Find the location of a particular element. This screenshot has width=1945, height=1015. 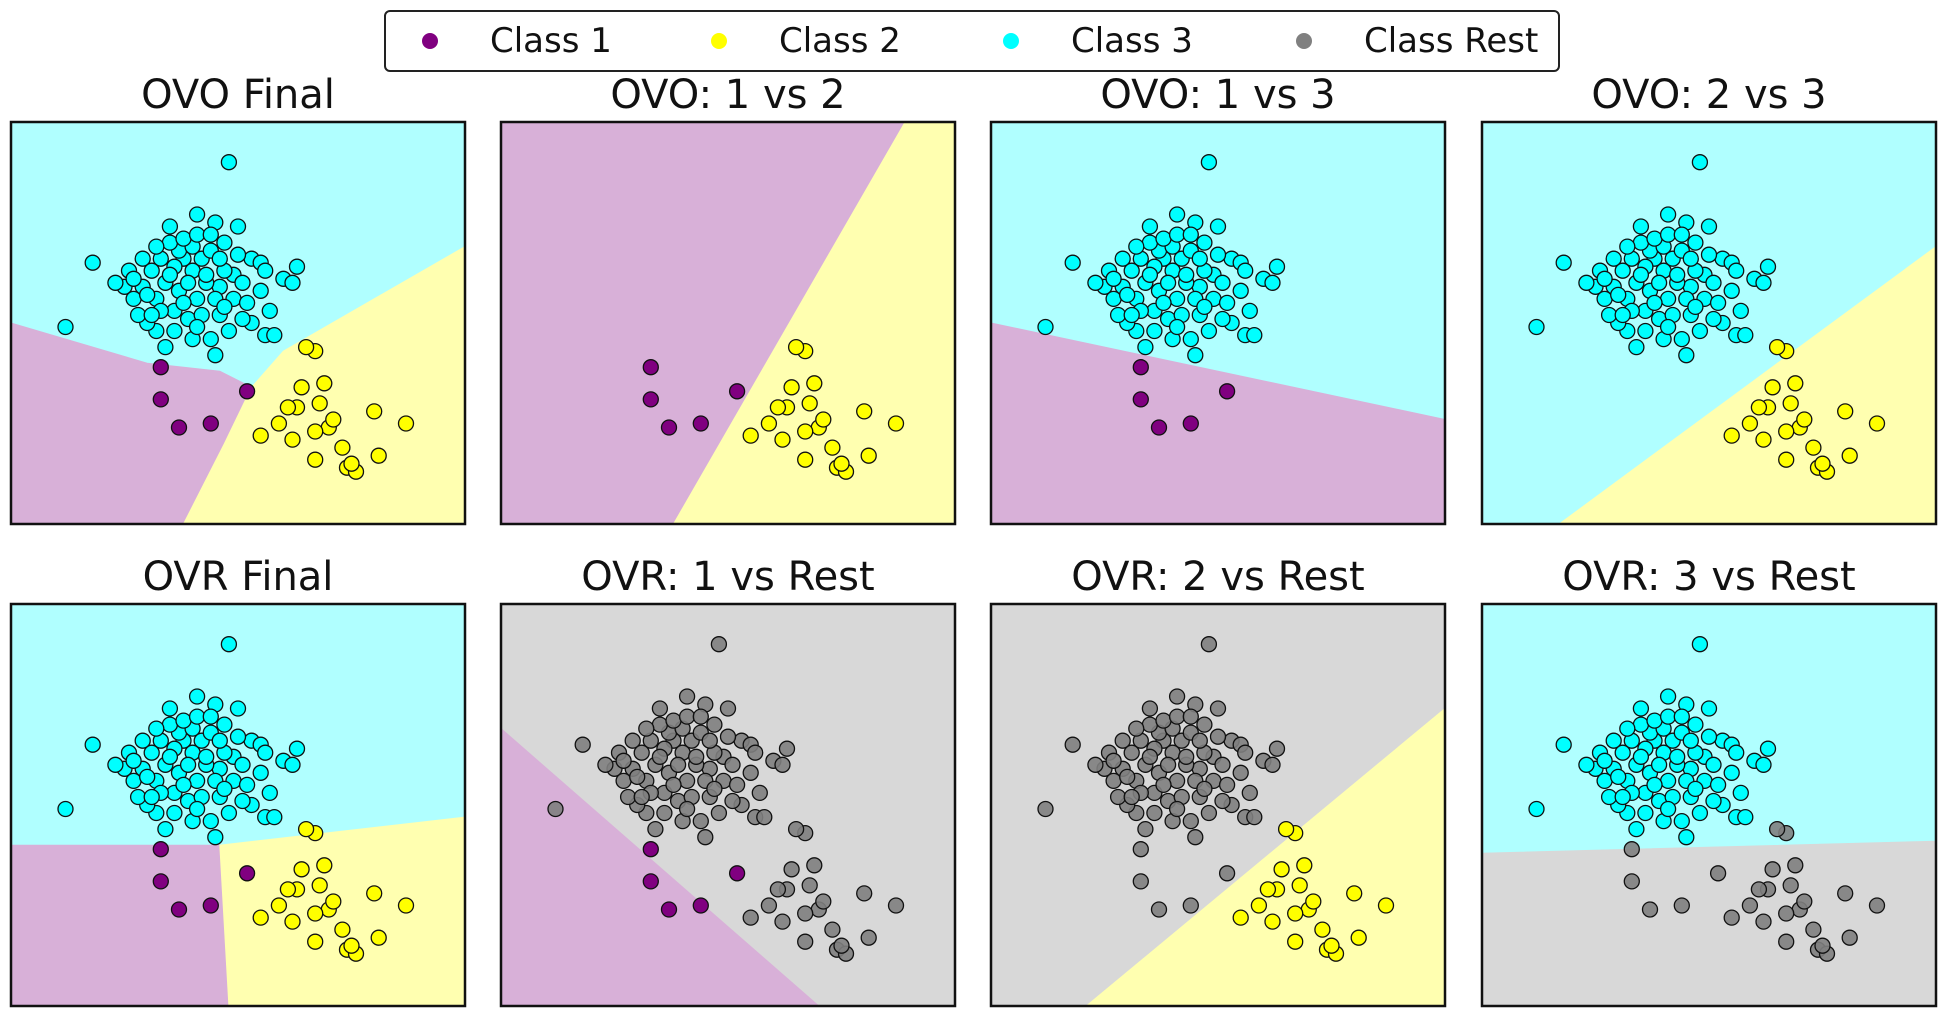

decision-region is located at coordinates (342, 911).